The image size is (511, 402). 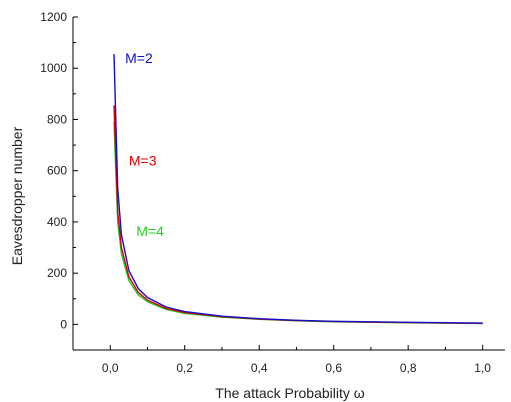 I want to click on x-tick-label: 0,6, so click(x=333, y=368).